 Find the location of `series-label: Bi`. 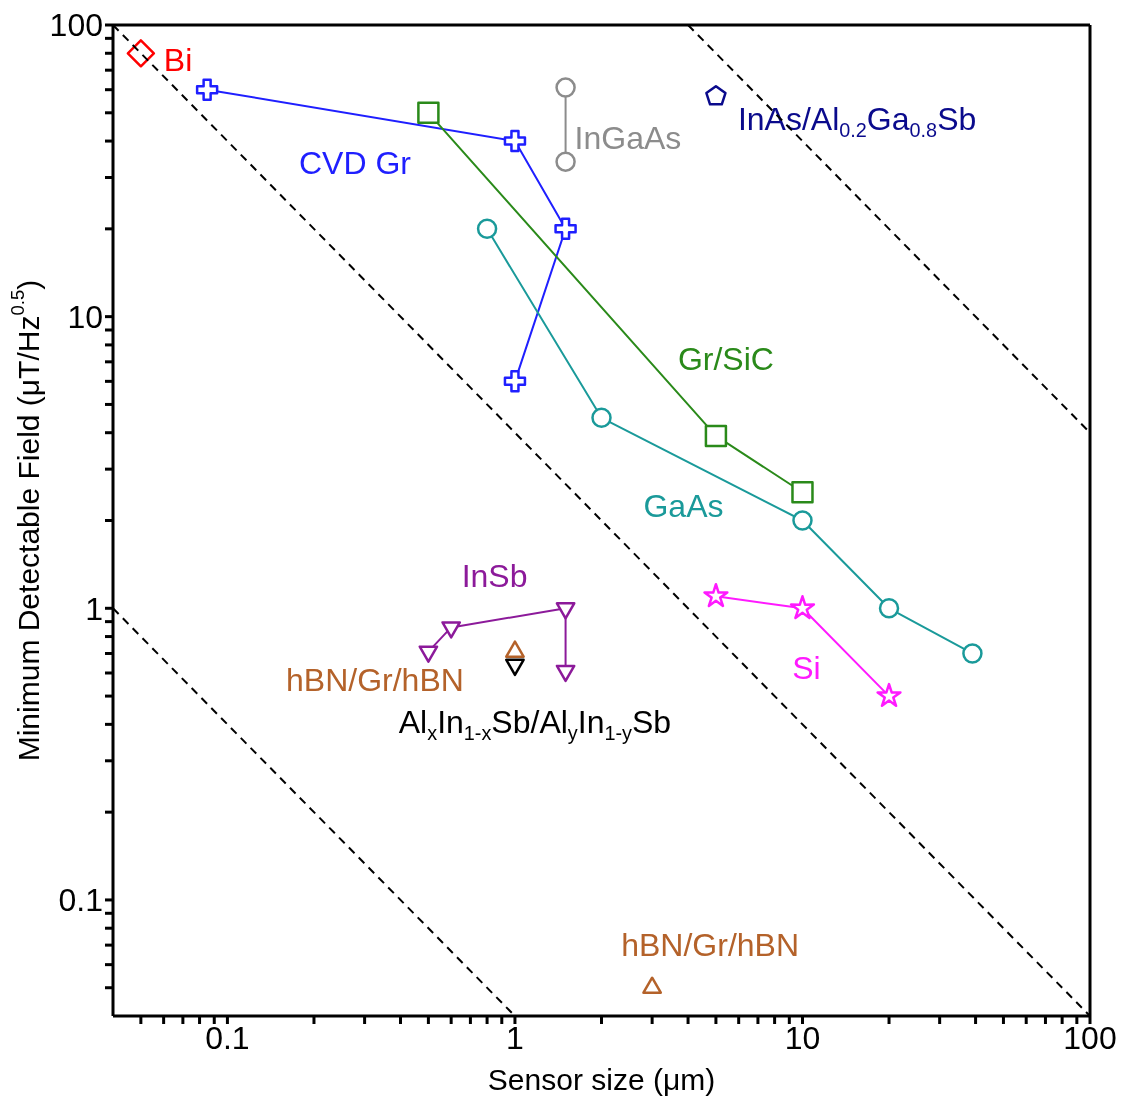

series-label: Bi is located at coordinates (178, 60).